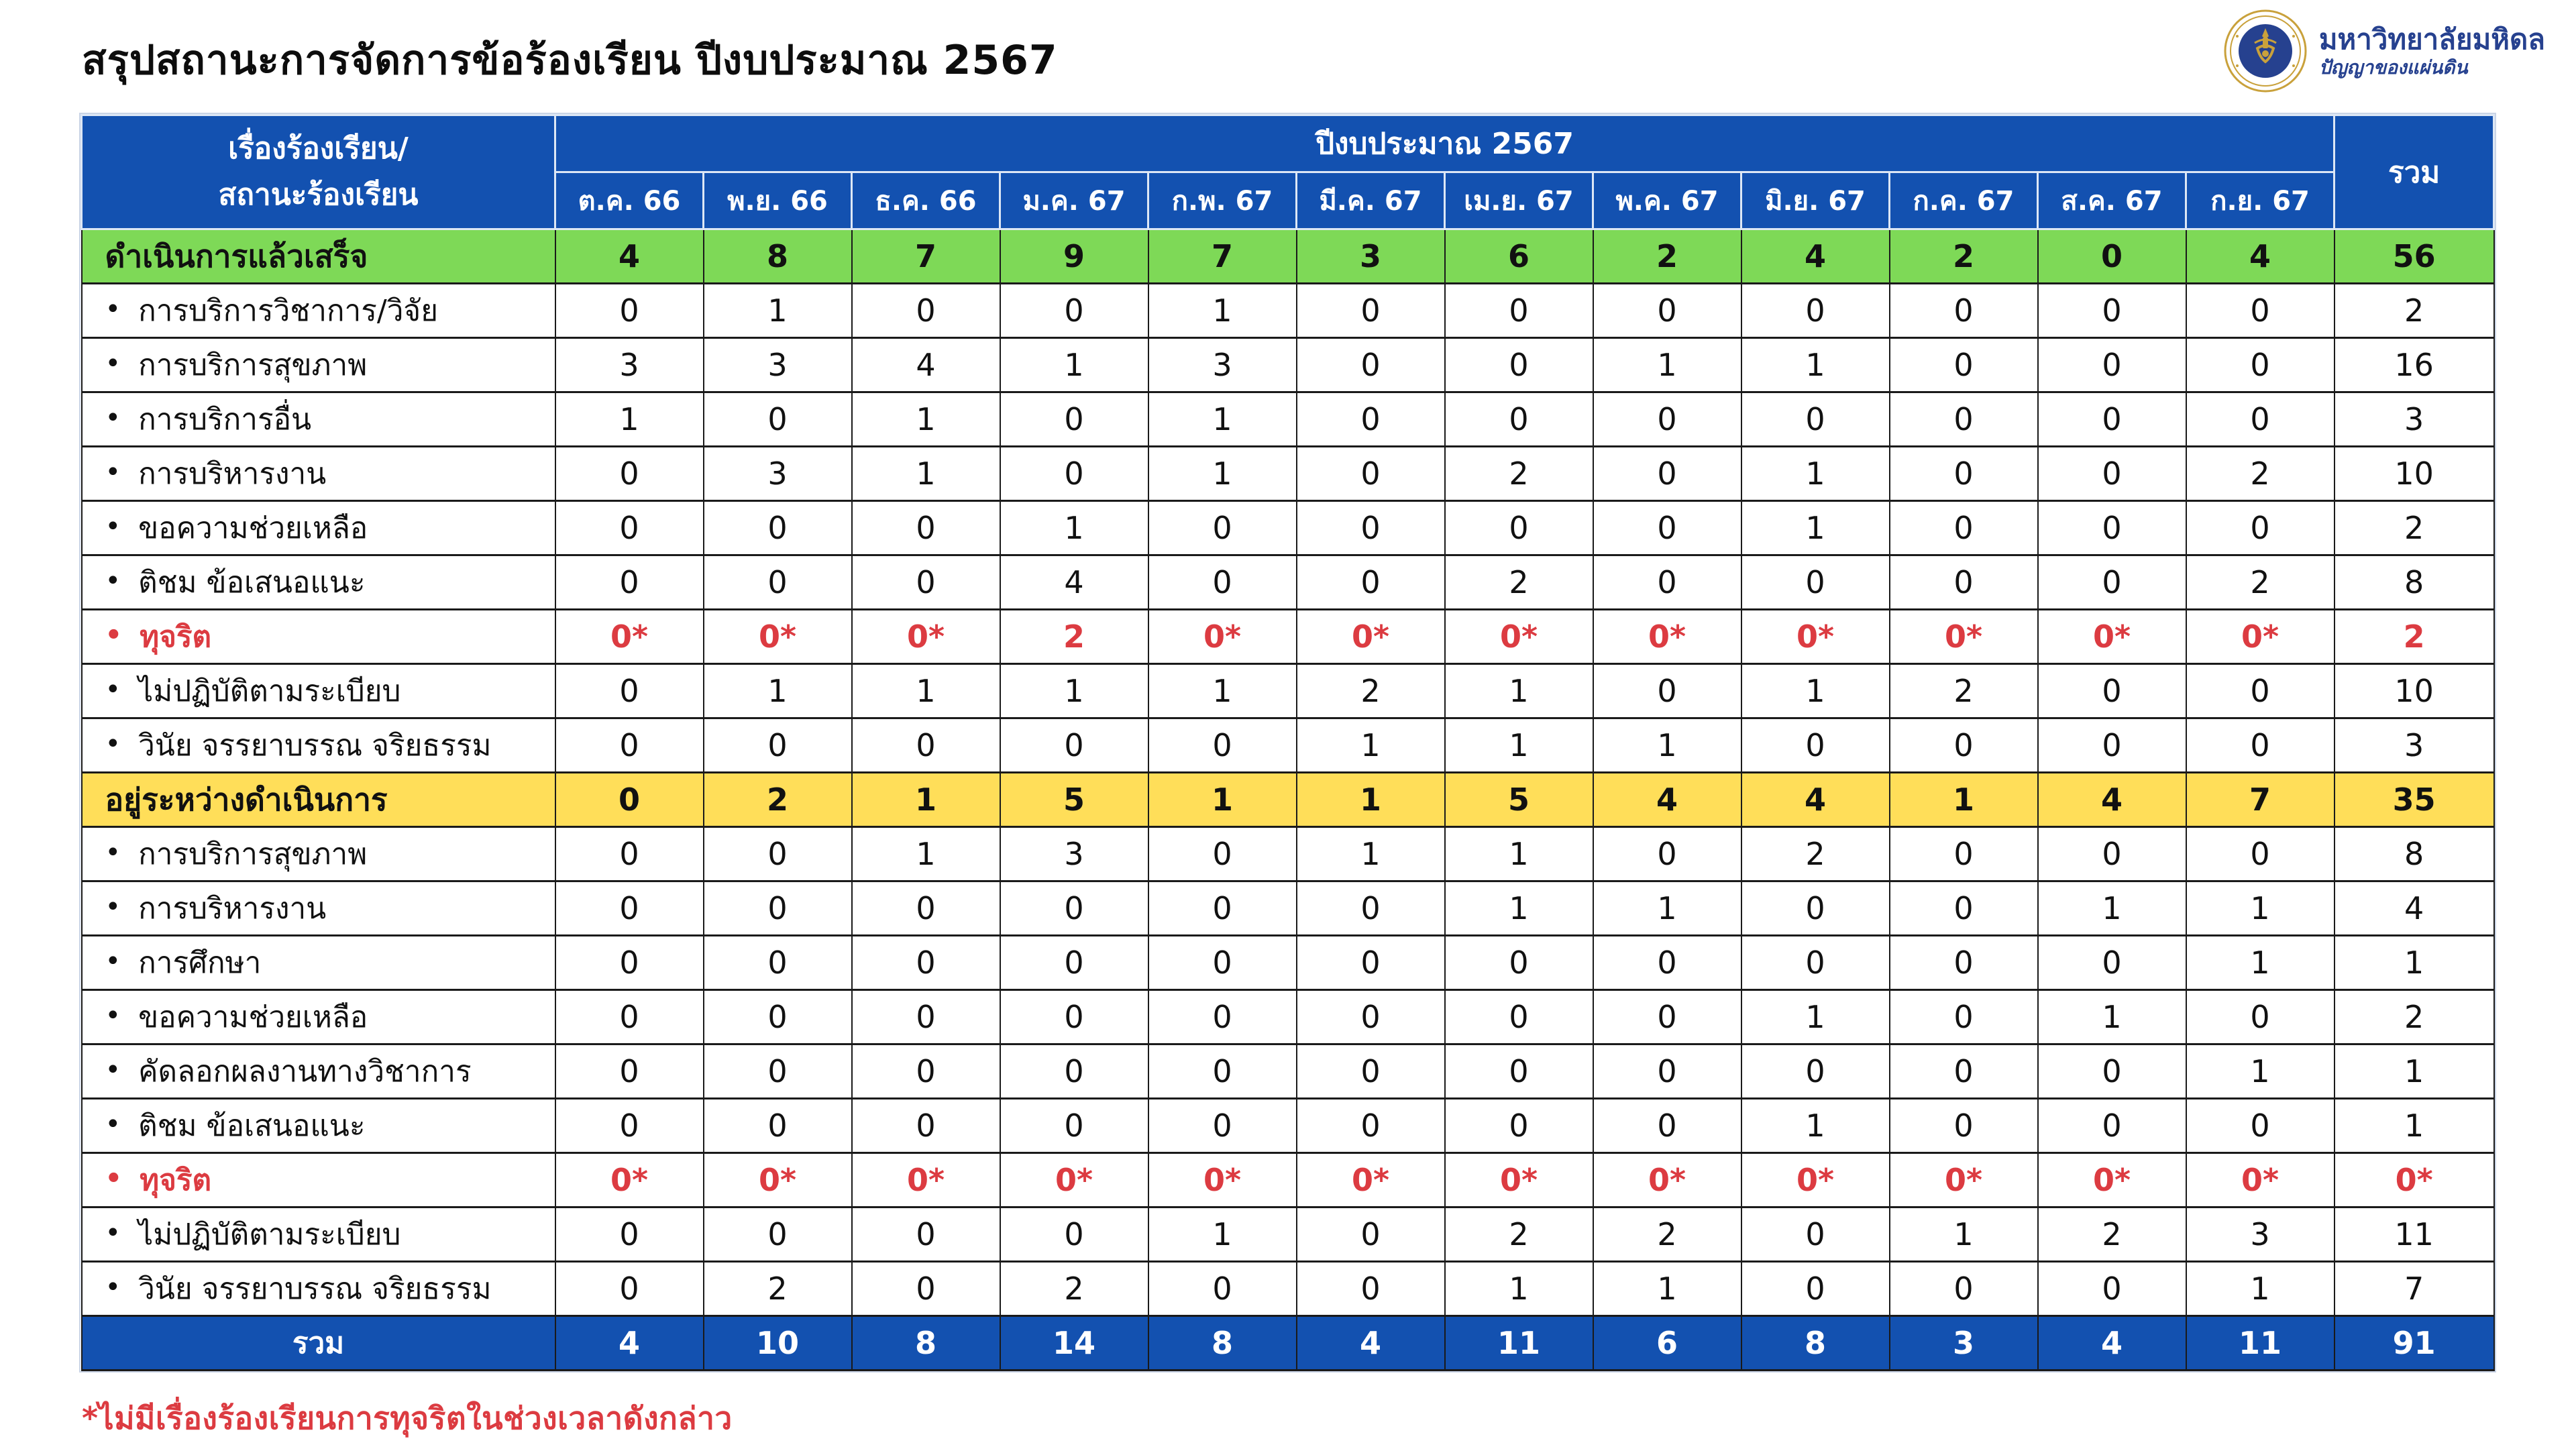 The height and width of the screenshot is (1449, 2576). Describe the element at coordinates (318, 419) in the screenshot. I see `row-label-cell: • การบริการอื่น` at that location.